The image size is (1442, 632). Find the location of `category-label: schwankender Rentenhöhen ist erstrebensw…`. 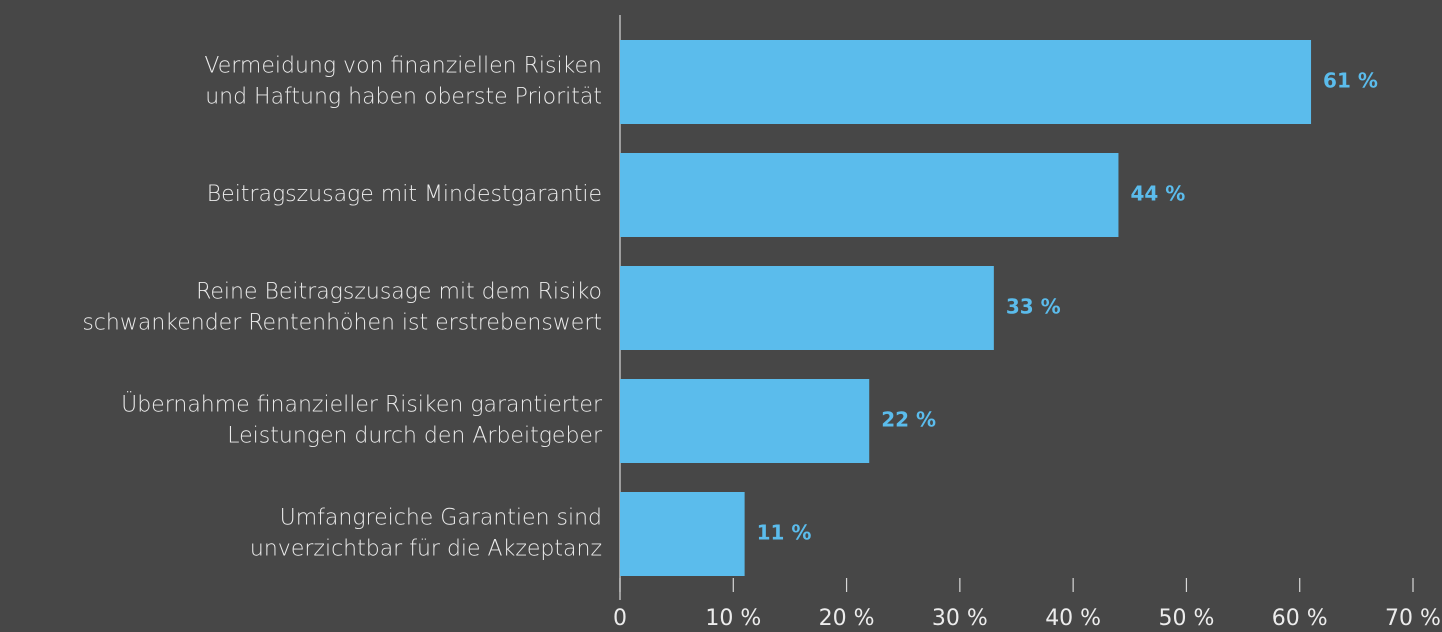

category-label: schwankender Rentenhöhen ist erstrebensw… is located at coordinates (342, 323).